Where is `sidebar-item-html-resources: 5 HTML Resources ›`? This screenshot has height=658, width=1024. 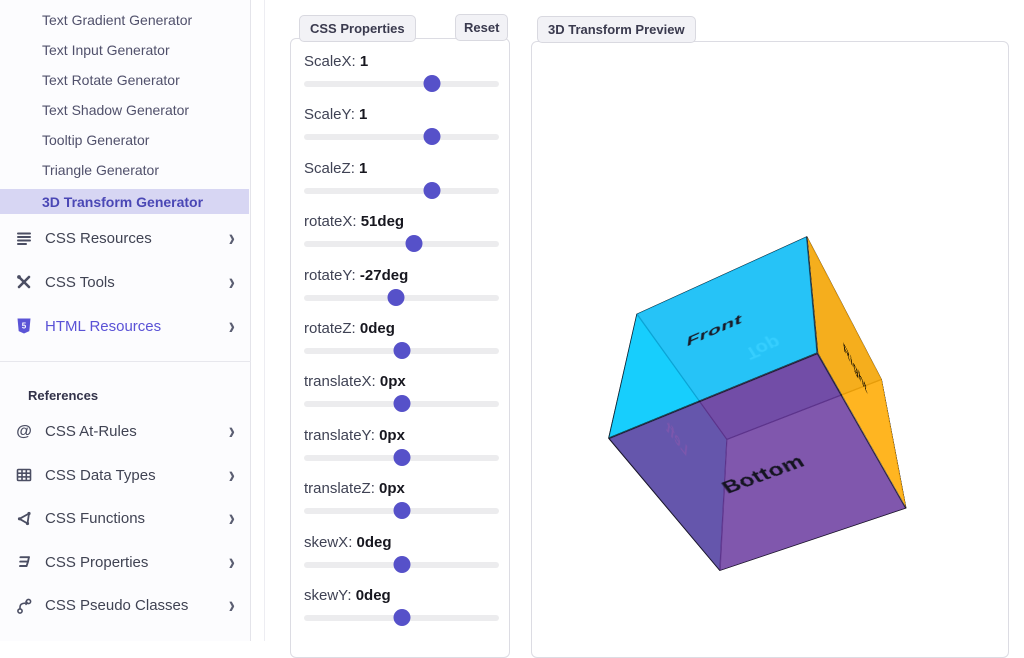
sidebar-item-html-resources: 5 HTML Resources › is located at coordinates (124, 326).